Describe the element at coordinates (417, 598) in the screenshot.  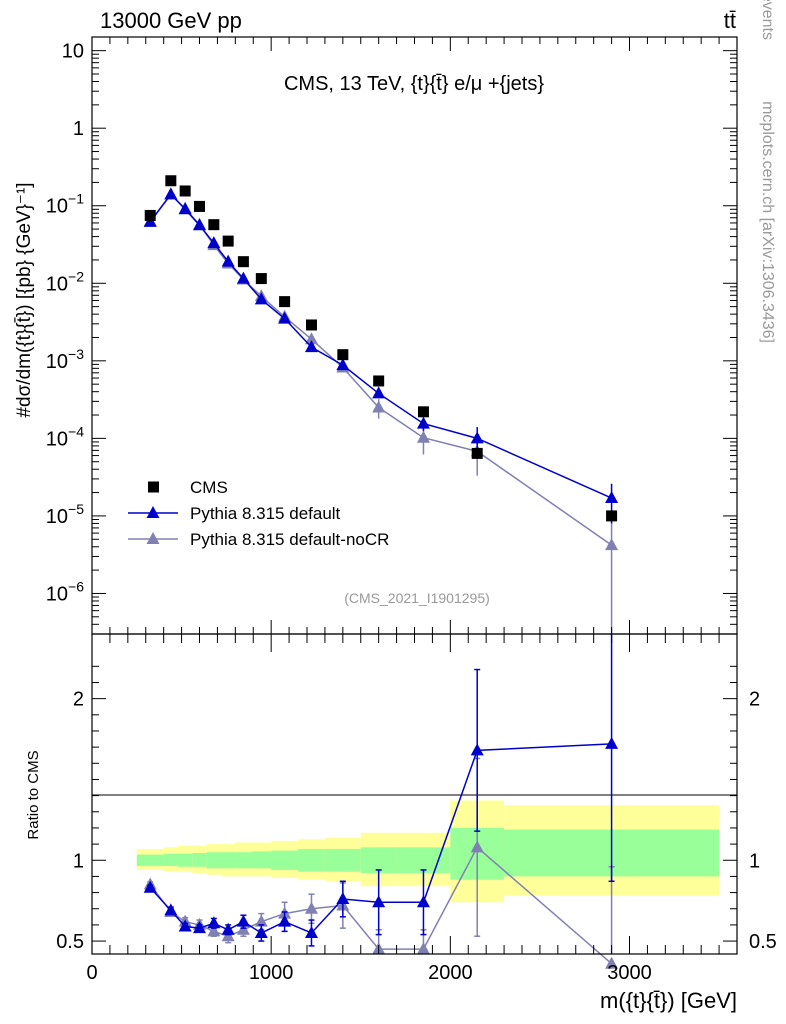
I see `analysis-label: (CMS_2021_I1901295)` at that location.